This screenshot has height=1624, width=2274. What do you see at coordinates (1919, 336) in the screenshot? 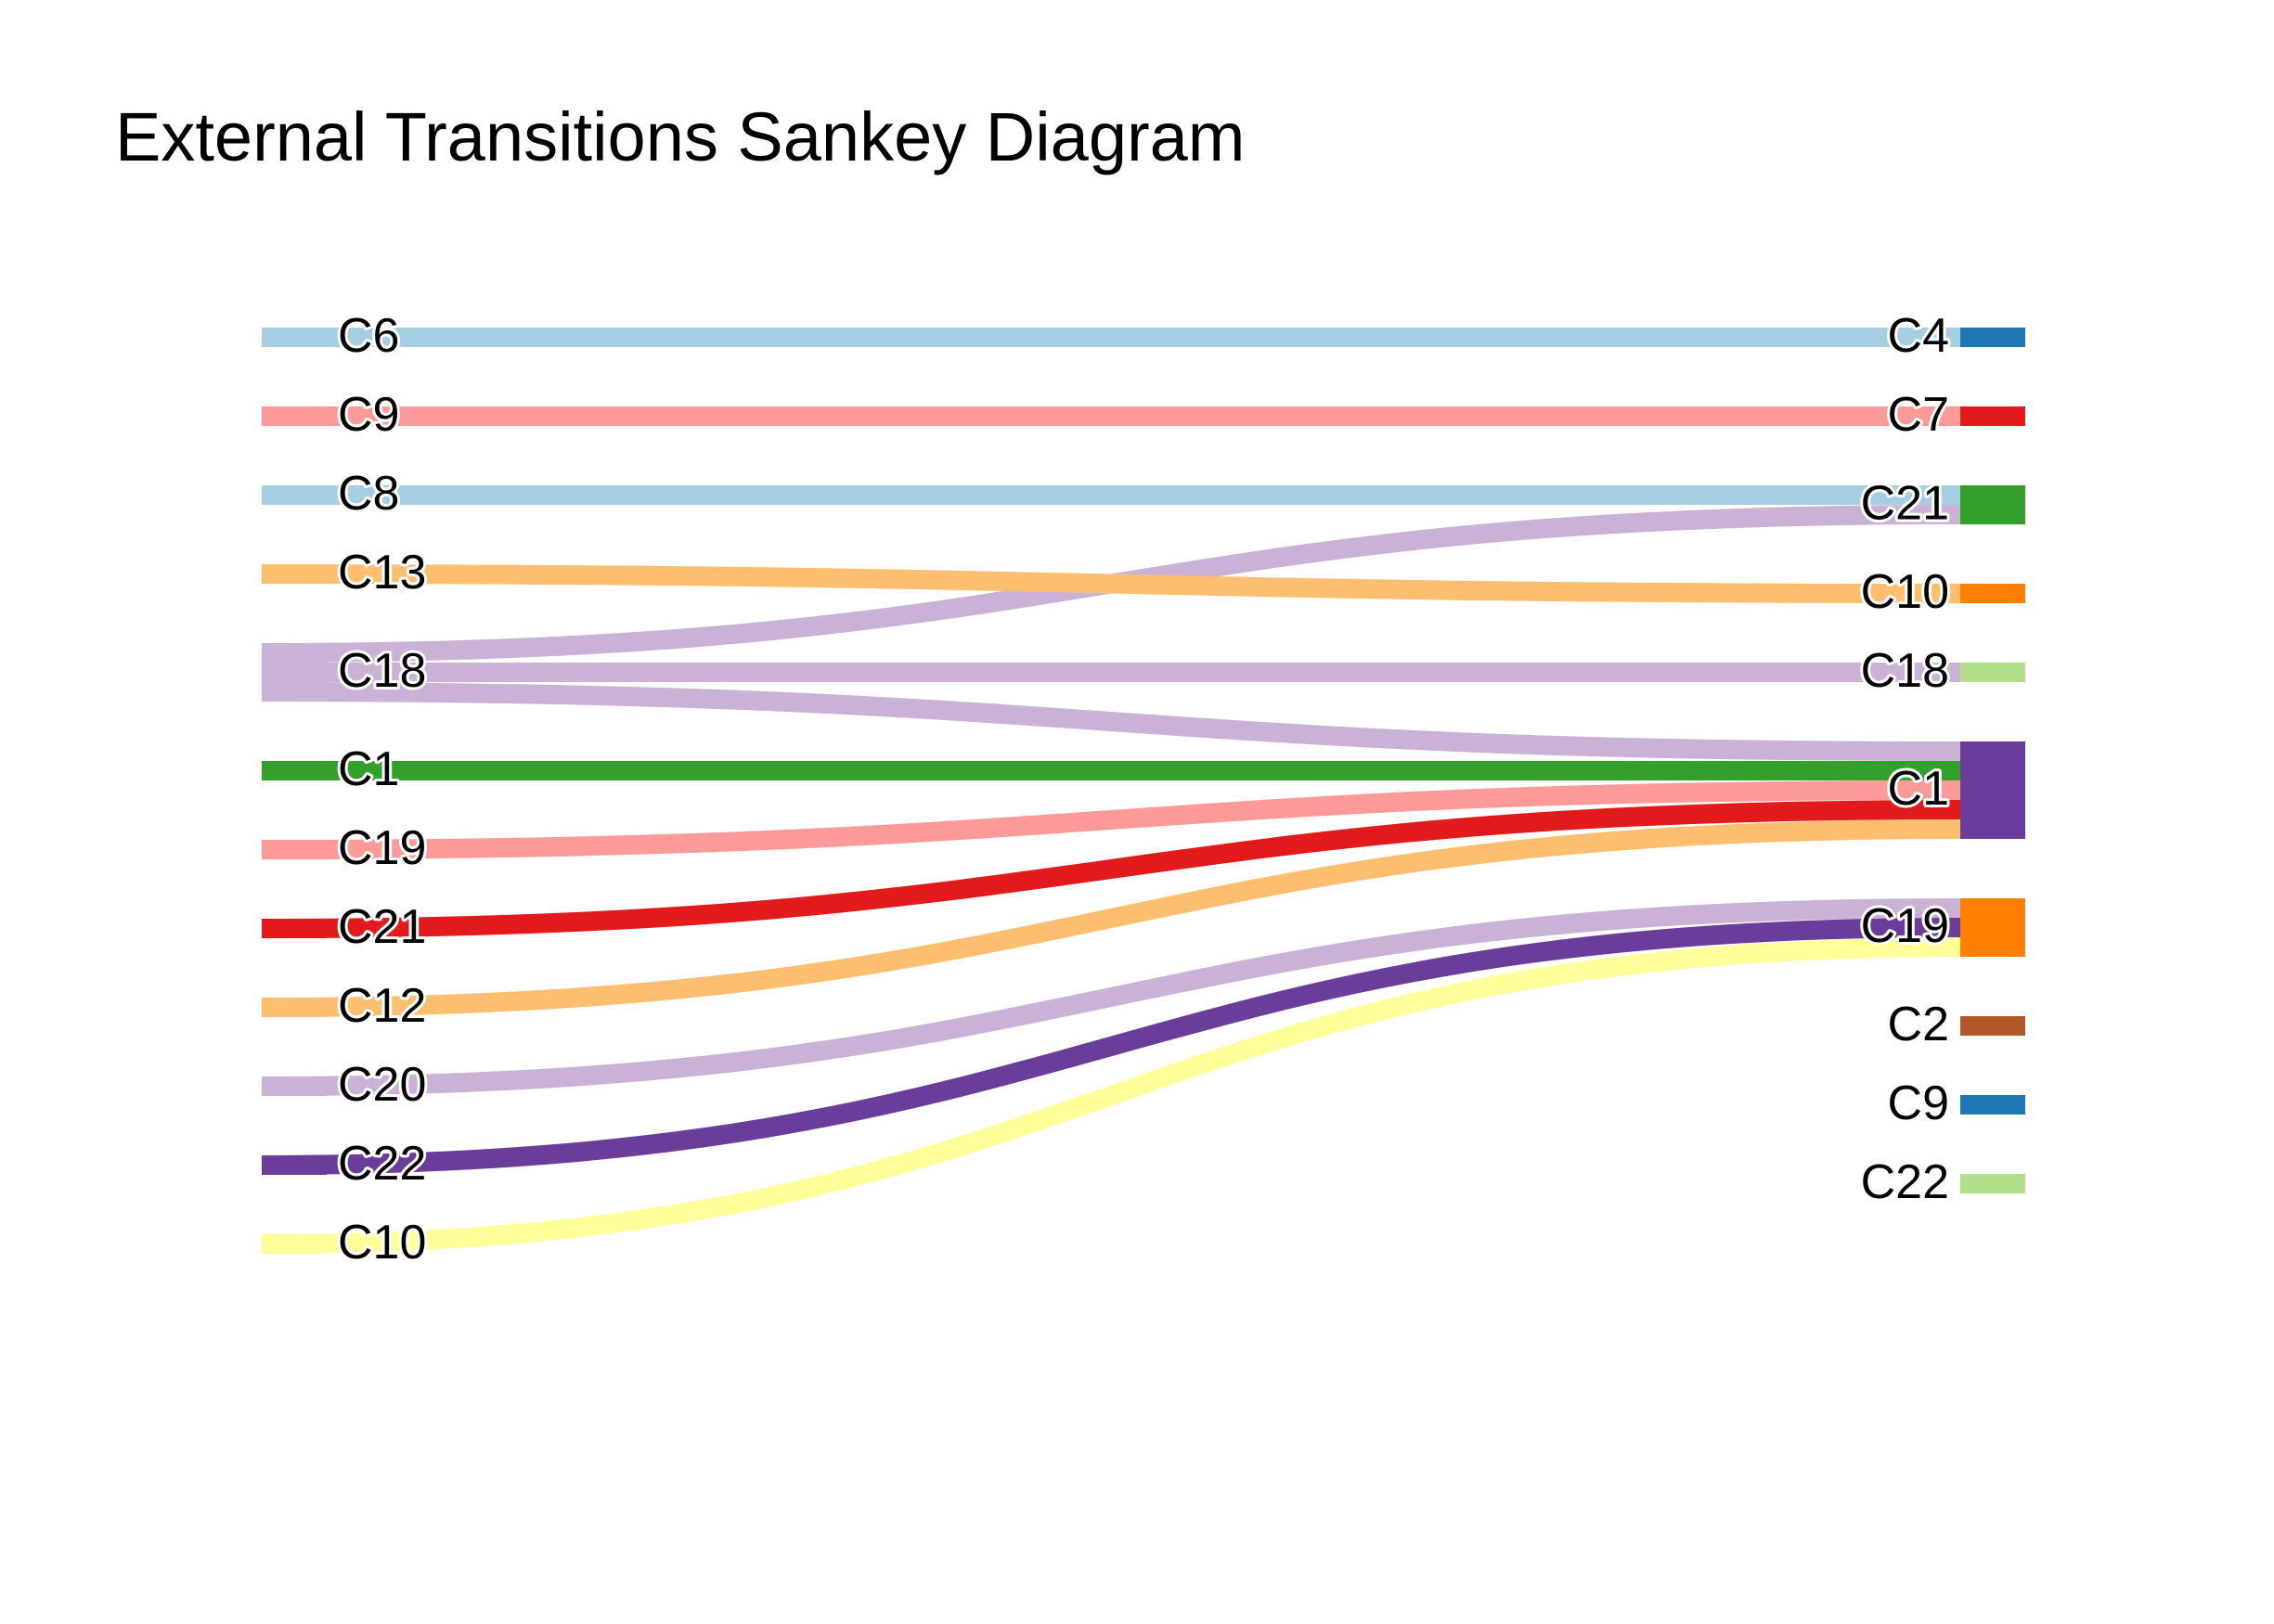
I see `target-label-c4: C4` at bounding box center [1919, 336].